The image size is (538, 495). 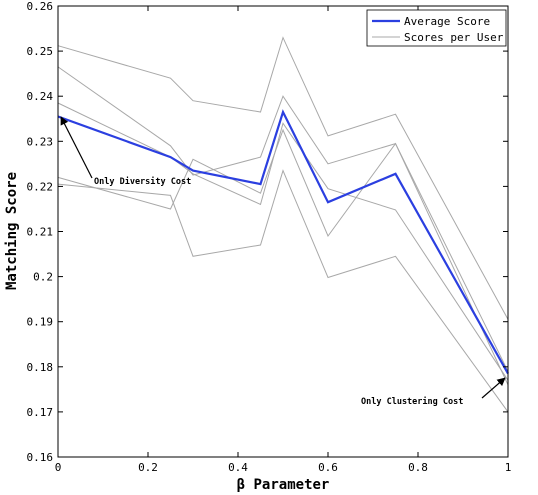 I want to click on y-tick-label: 0.25, so click(x=40, y=51).